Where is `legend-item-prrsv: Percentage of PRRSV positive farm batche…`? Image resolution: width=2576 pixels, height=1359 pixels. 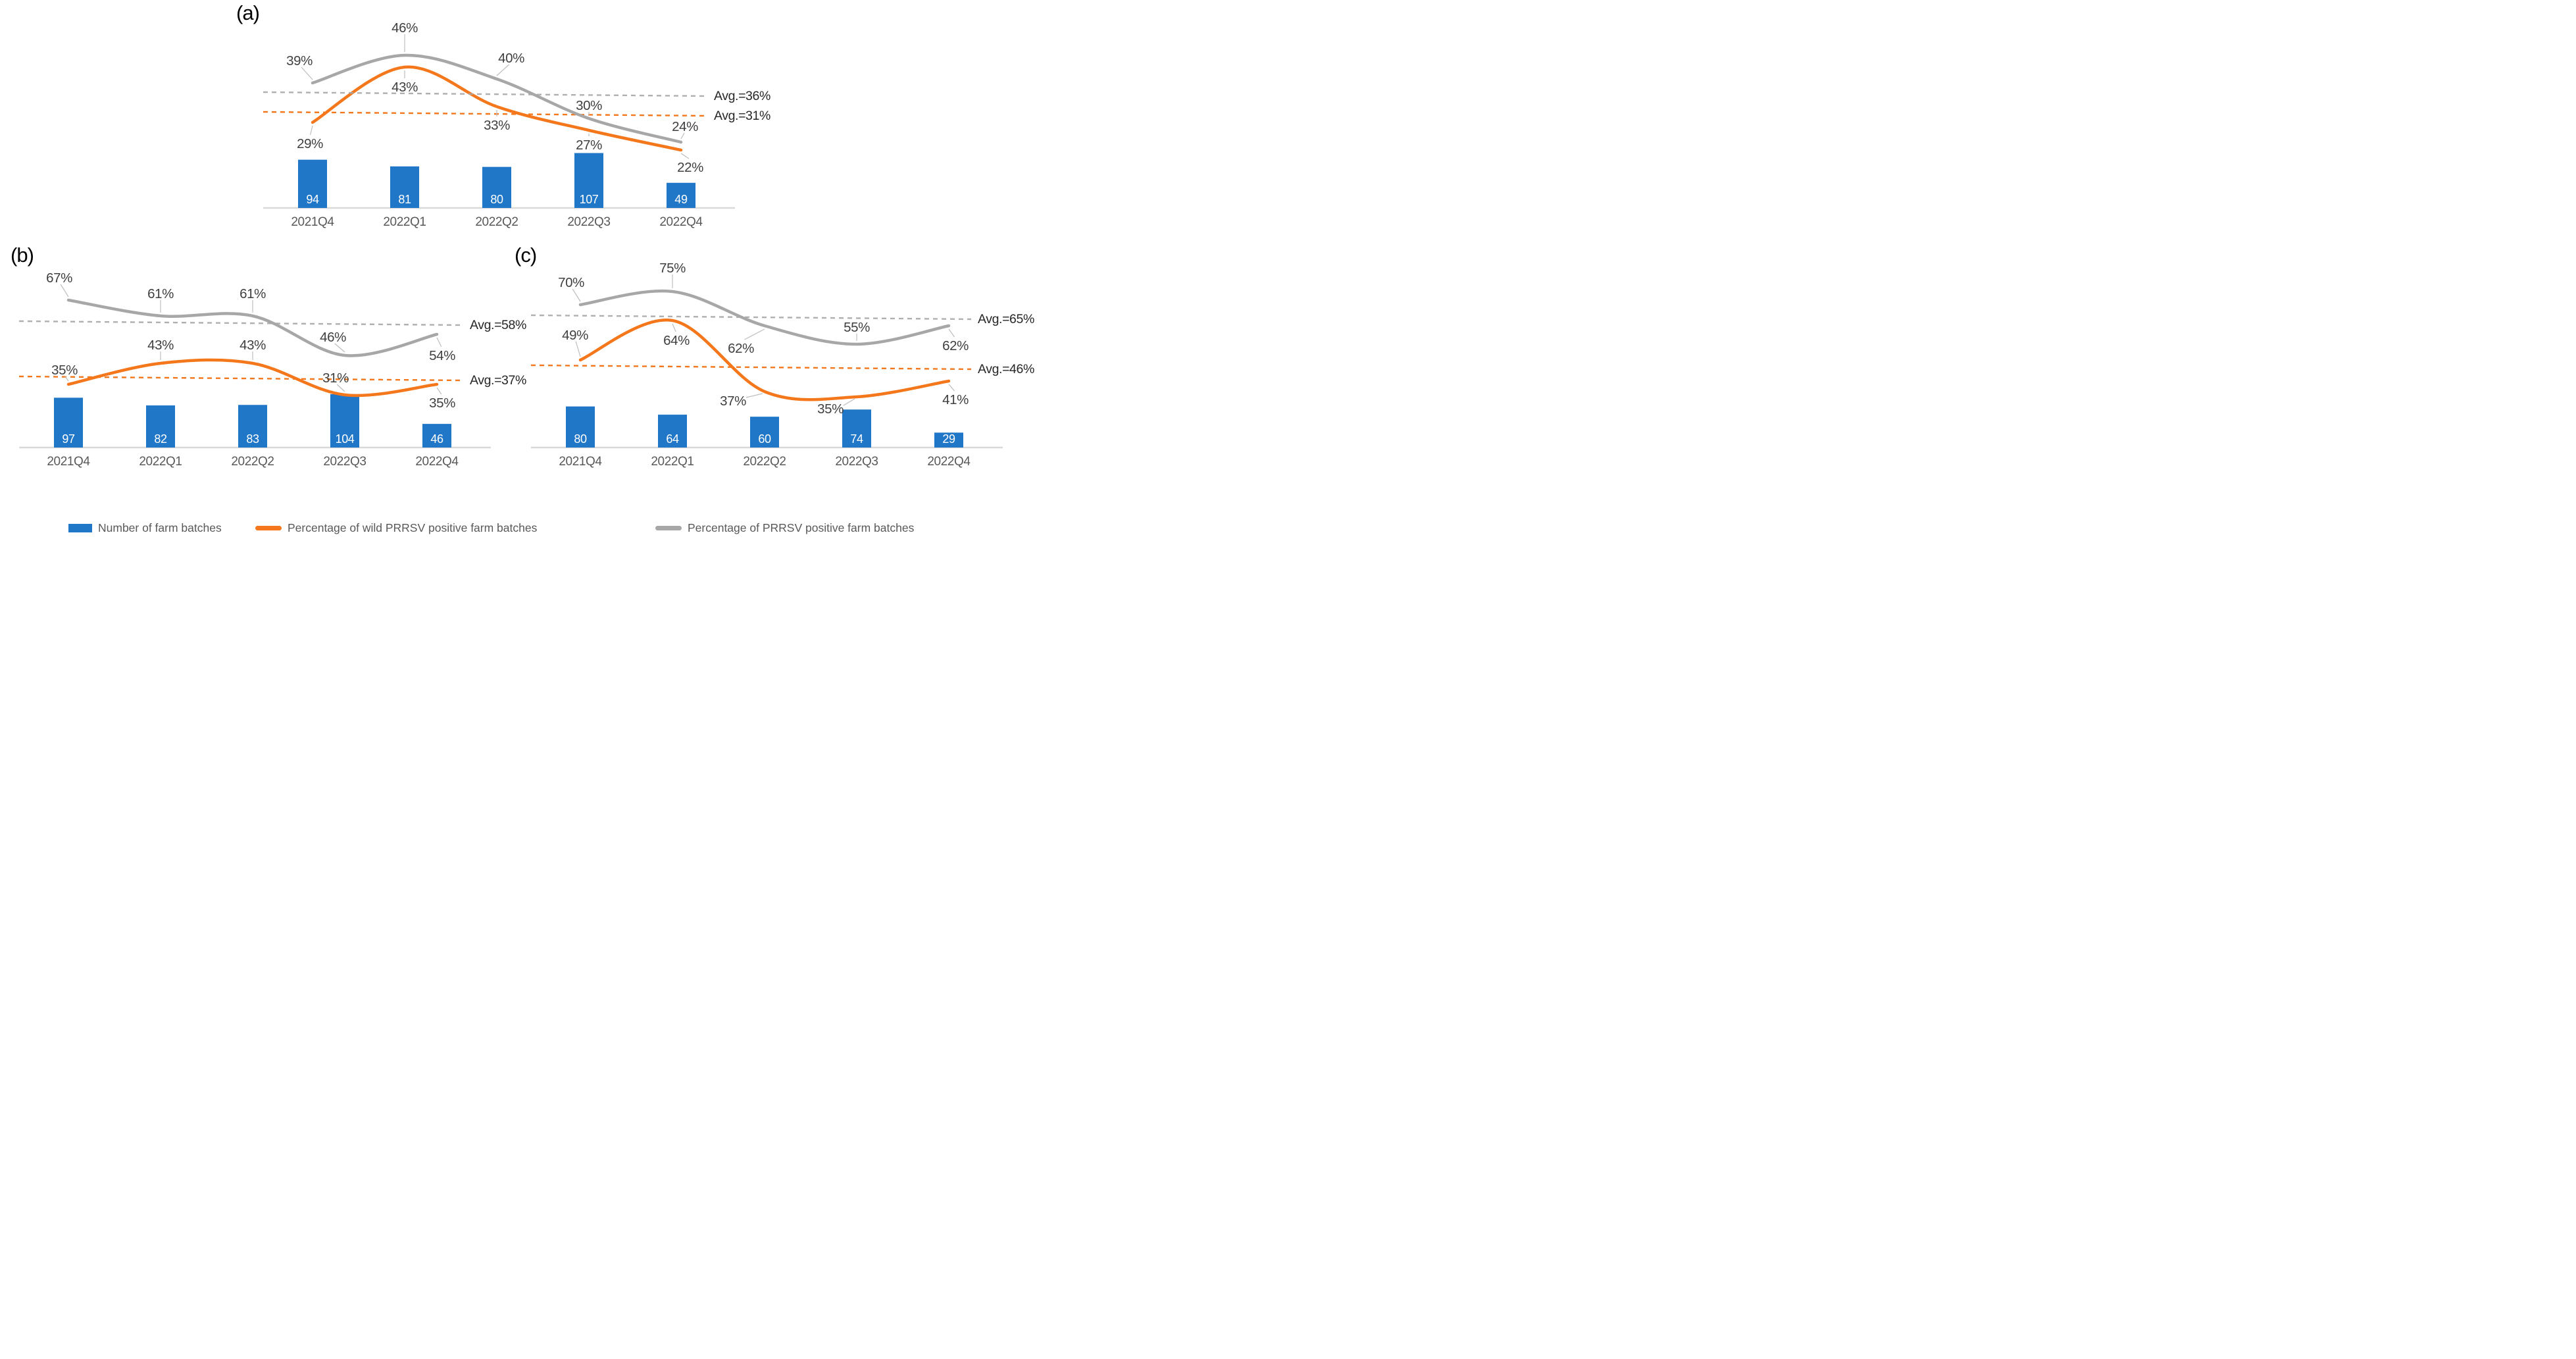
legend-item-prrsv: Percentage of PRRSV positive farm batche… is located at coordinates (784, 528).